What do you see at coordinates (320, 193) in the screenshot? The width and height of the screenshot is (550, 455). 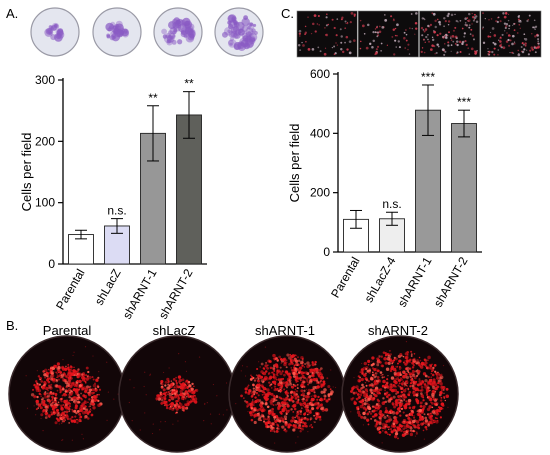 I see `chart-c-ytick-label: 200` at bounding box center [320, 193].